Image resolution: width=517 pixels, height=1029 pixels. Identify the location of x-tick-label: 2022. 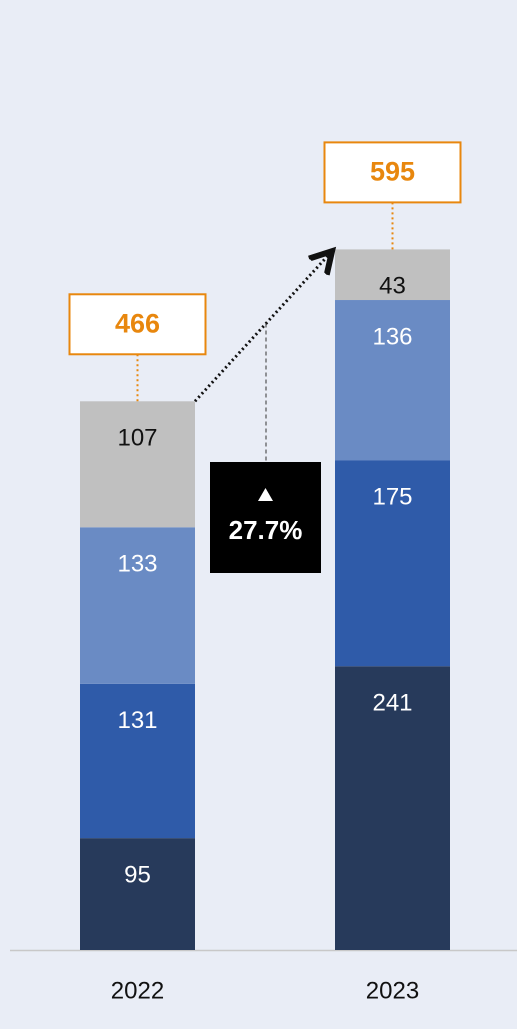
(137, 990).